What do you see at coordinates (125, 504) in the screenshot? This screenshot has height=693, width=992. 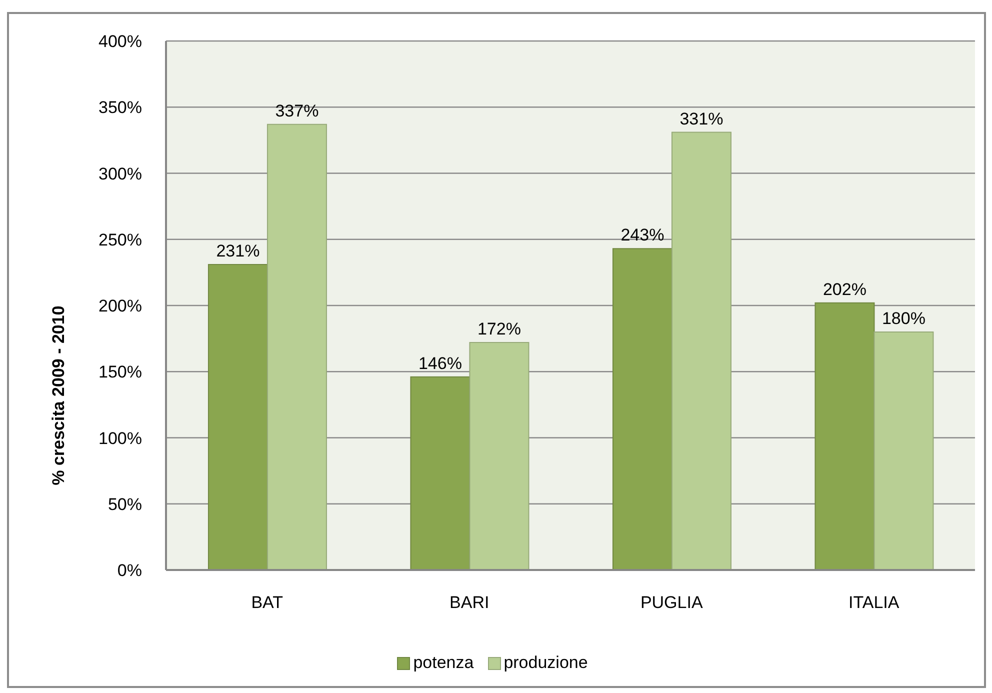 I see `y-tick-label: 50%` at bounding box center [125, 504].